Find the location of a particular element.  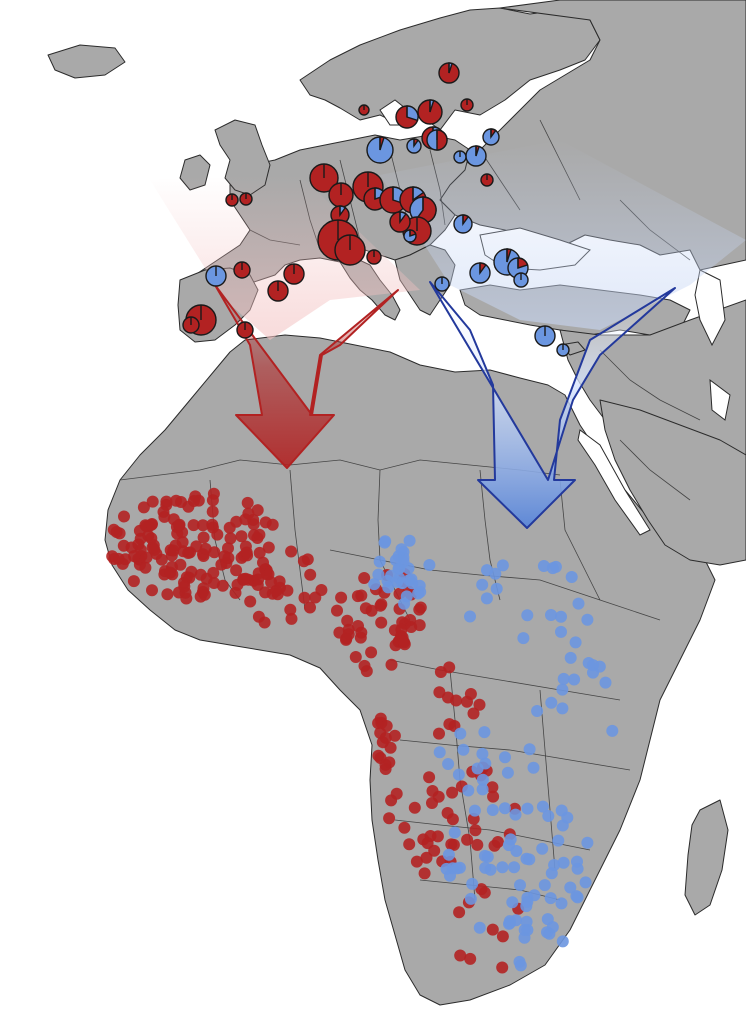

western-route-wedge is located at coordinates (285, 257).